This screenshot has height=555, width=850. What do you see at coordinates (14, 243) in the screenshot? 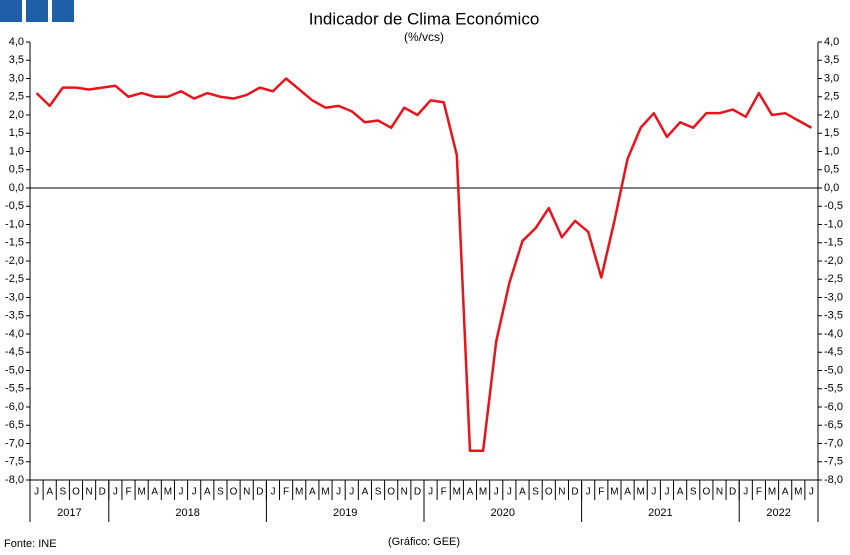
I see `y-tick-label: -1,5` at bounding box center [14, 243].